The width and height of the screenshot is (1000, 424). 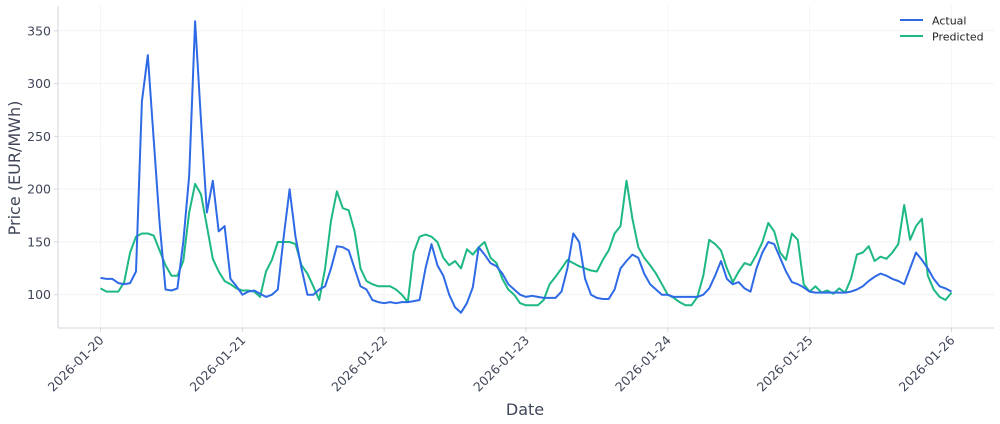 What do you see at coordinates (958, 37) in the screenshot?
I see `legend-predicted-label: Predicted` at bounding box center [958, 37].